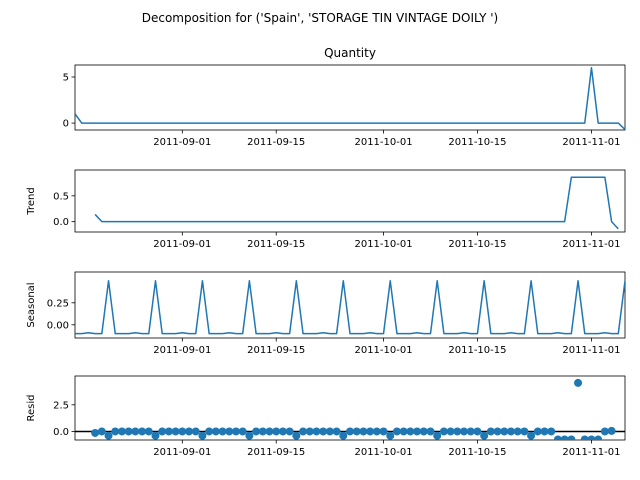  I want to click on resid-y-tick-label: 0.0, so click(61, 432).